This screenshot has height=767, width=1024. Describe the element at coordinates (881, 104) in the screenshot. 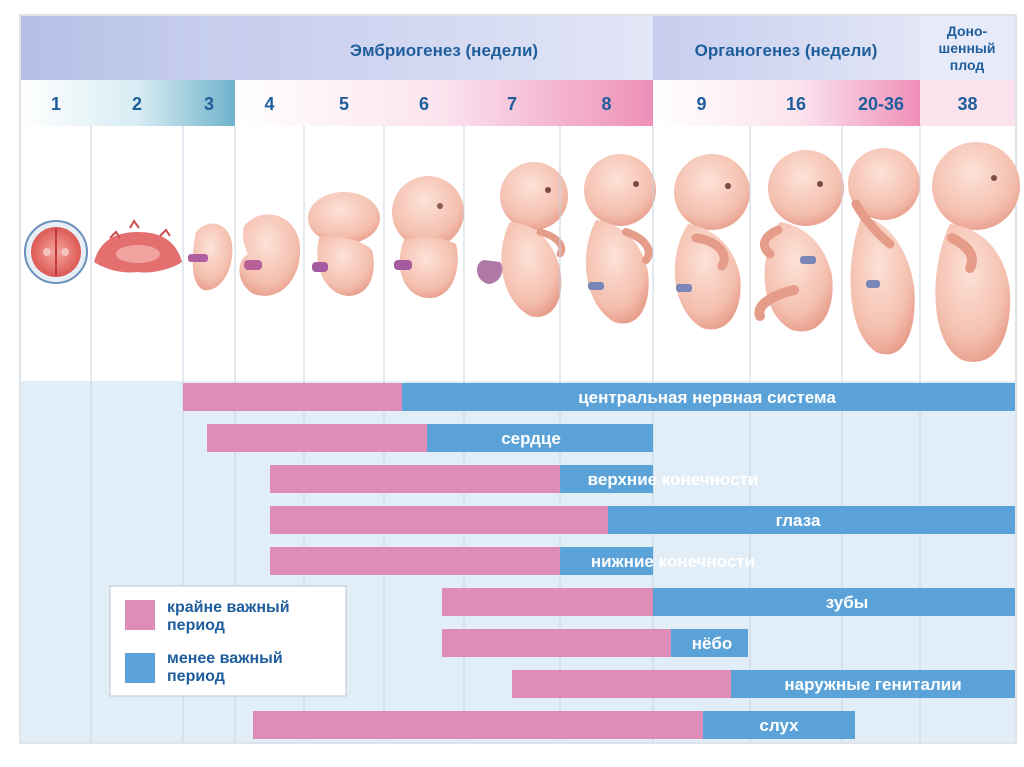

I see `week-label: 20-36` at that location.